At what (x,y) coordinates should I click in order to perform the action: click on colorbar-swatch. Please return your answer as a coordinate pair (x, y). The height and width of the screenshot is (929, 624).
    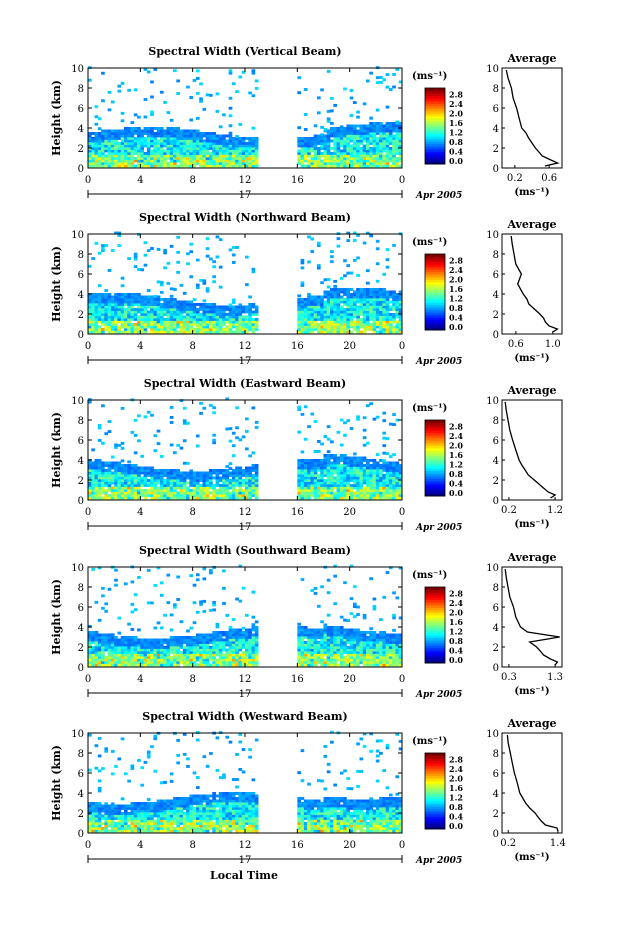
    Looking at the image, I should click on (435, 122).